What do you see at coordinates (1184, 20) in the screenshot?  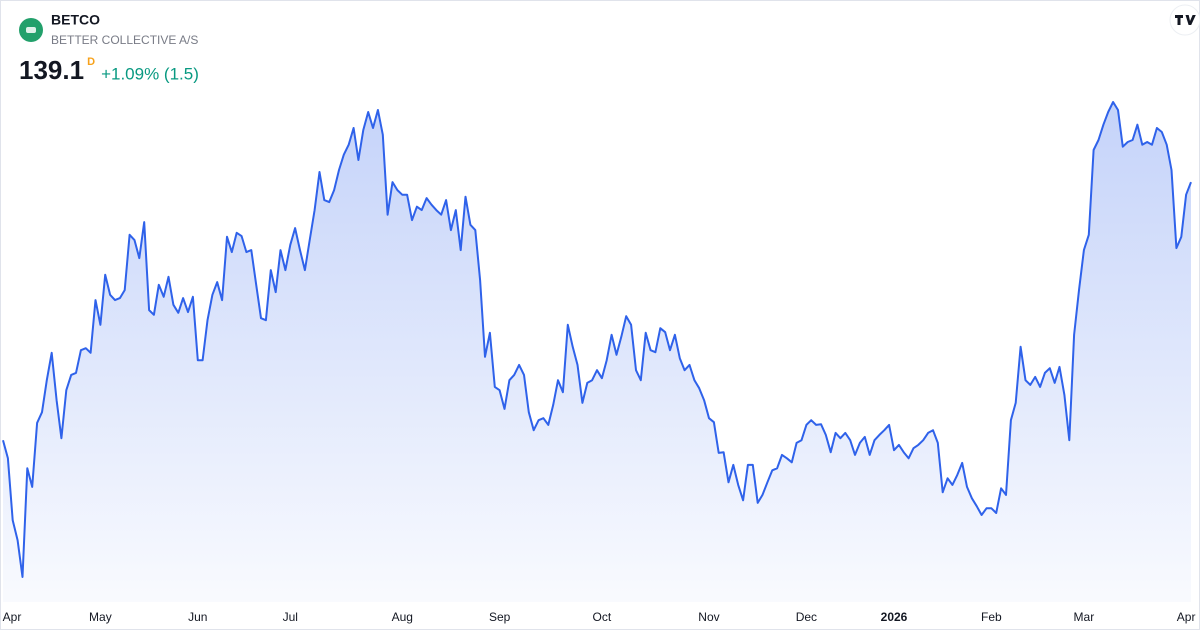 I see `tv-logo` at bounding box center [1184, 20].